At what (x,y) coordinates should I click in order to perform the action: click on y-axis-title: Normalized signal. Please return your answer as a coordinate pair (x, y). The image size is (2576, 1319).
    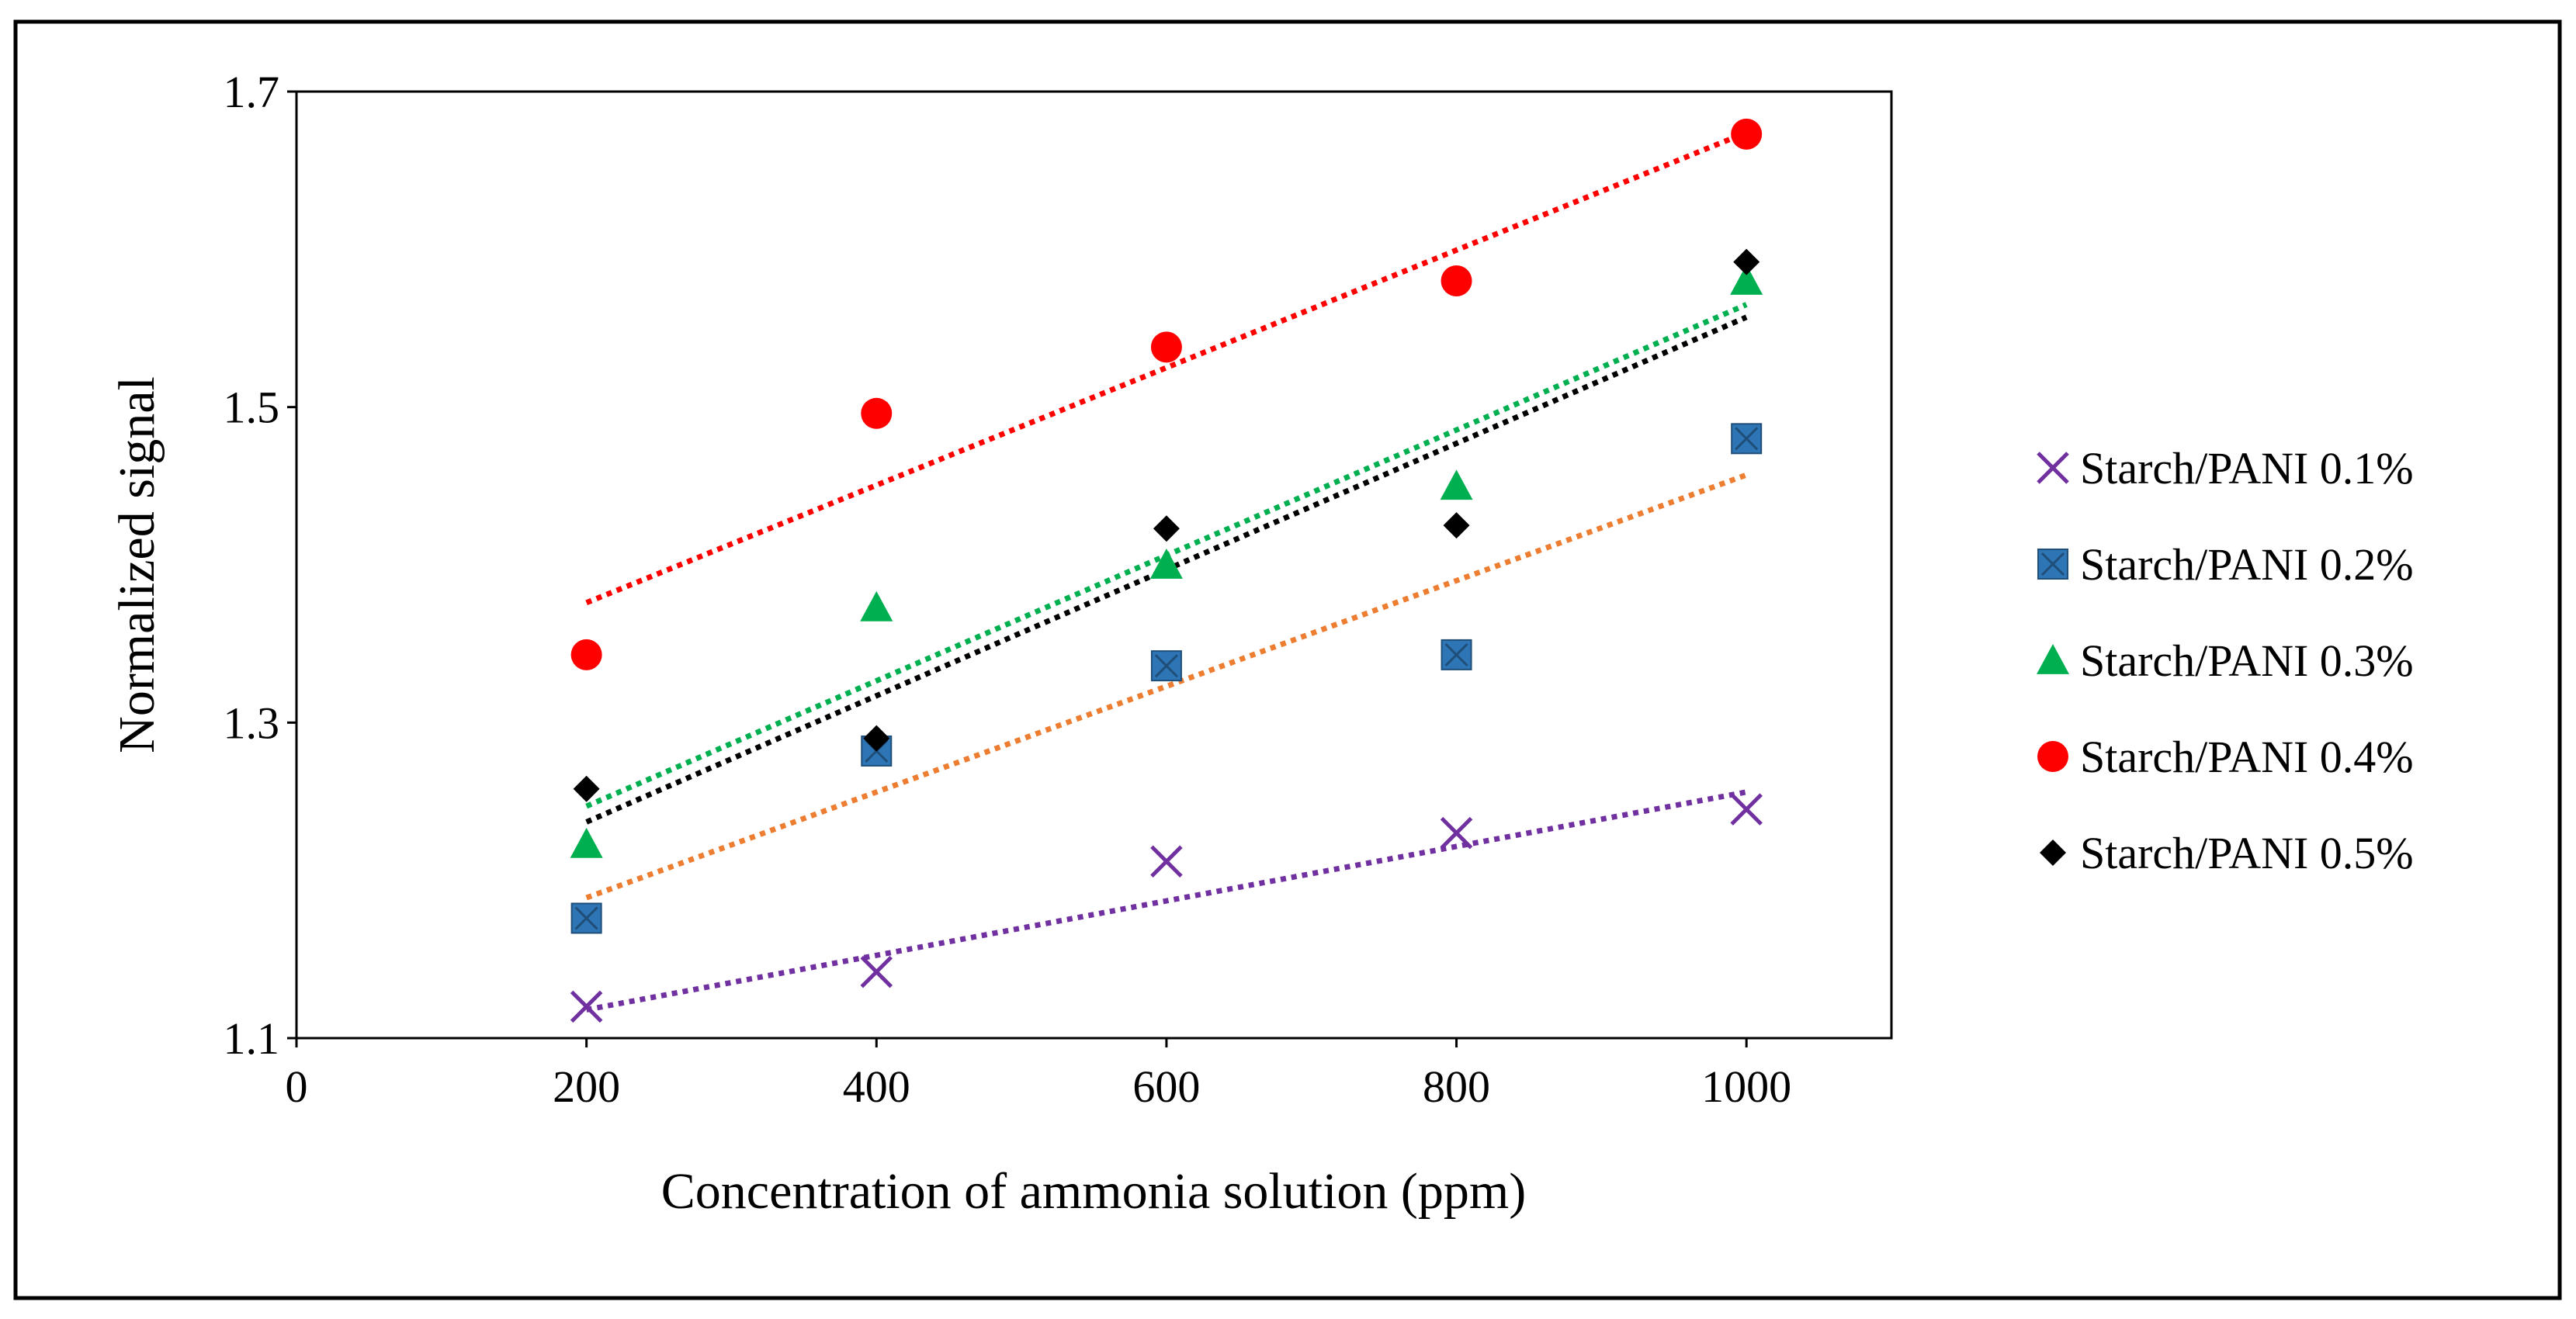
    Looking at the image, I should click on (137, 564).